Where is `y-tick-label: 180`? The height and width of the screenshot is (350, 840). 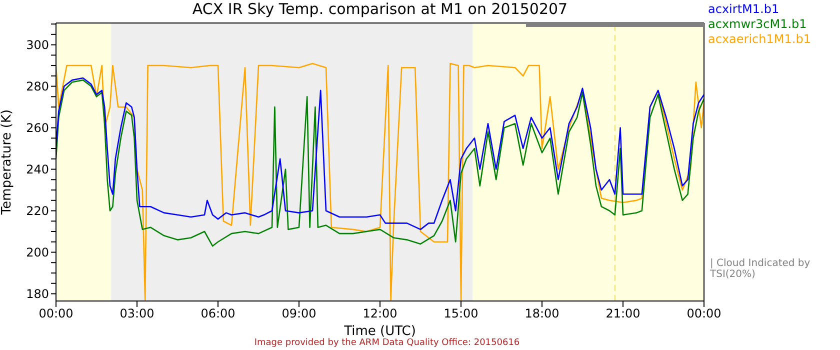 y-tick-label: 180 is located at coordinates (37, 294).